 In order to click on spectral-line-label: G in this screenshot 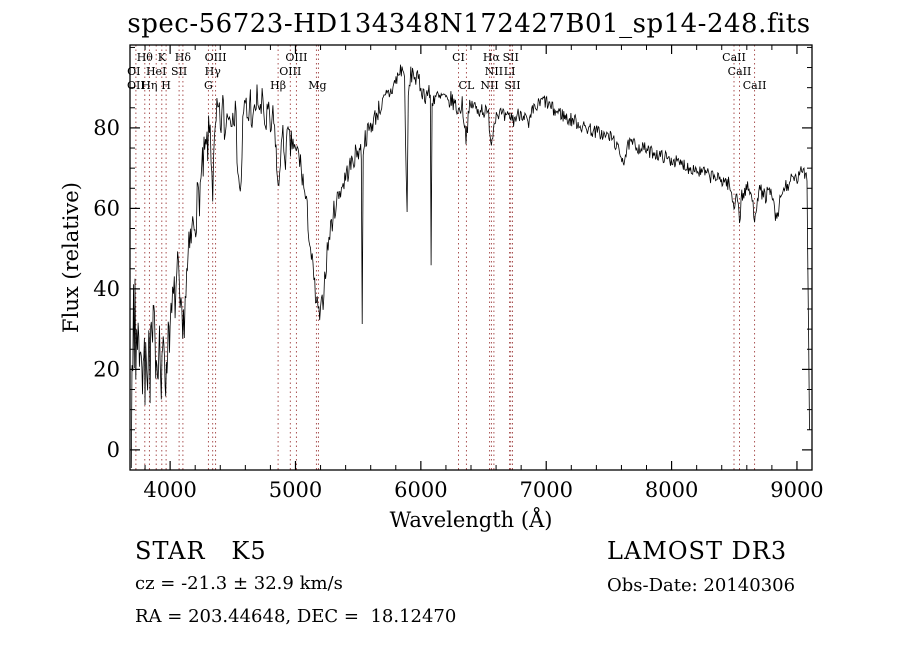, I will do `click(208, 85)`.